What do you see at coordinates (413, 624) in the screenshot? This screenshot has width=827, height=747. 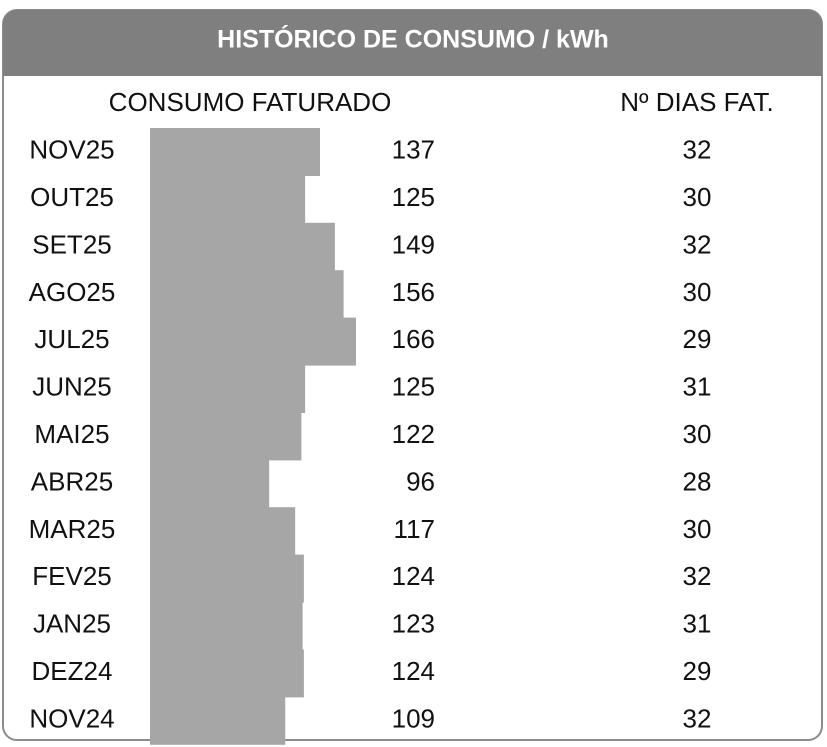 I see `value-label: 123` at bounding box center [413, 624].